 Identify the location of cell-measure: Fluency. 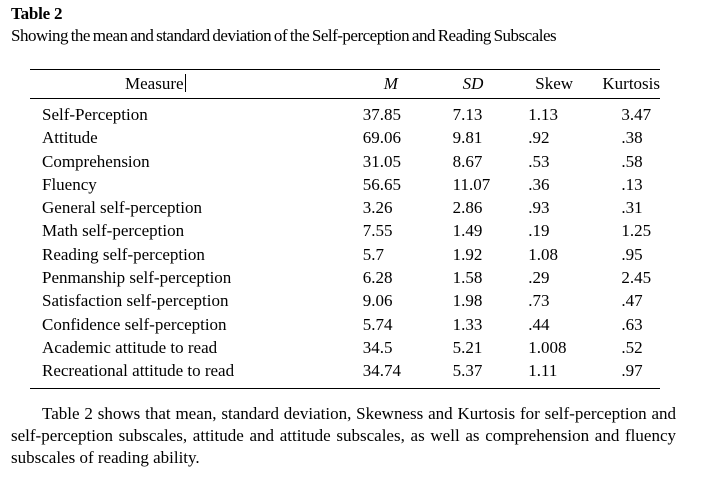
(69, 184).